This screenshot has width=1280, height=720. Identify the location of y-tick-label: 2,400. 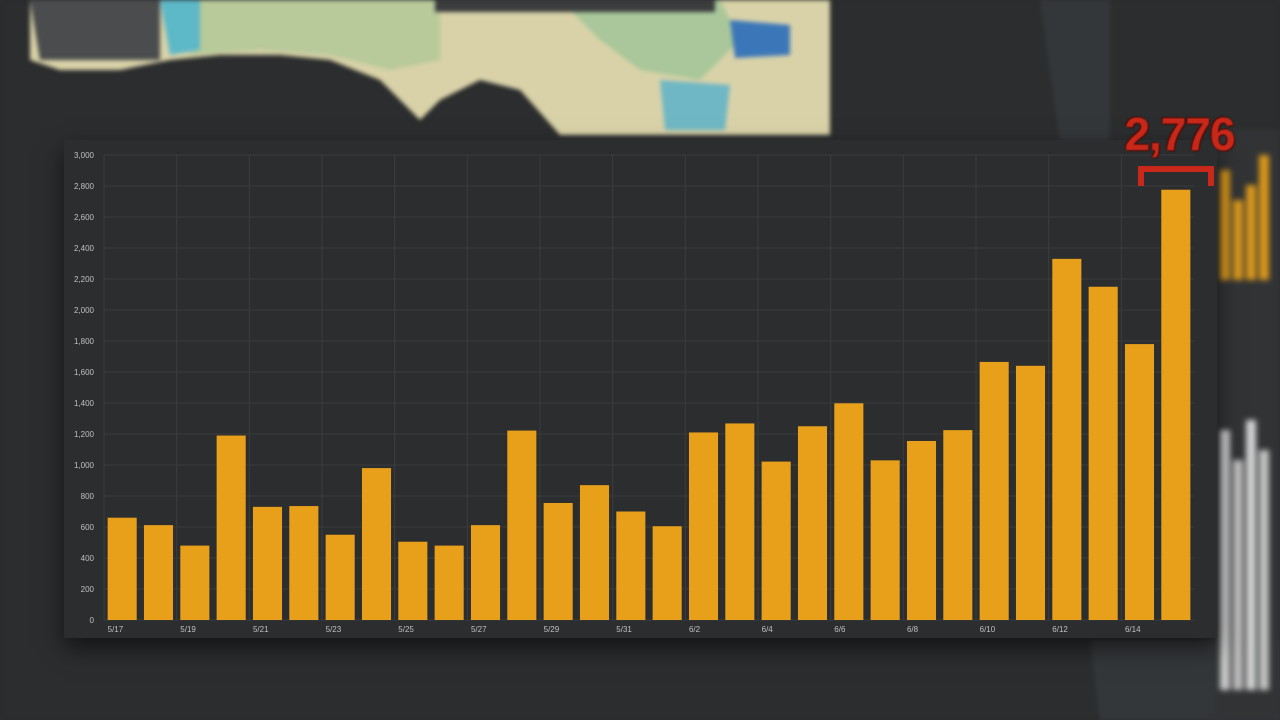
(84, 248).